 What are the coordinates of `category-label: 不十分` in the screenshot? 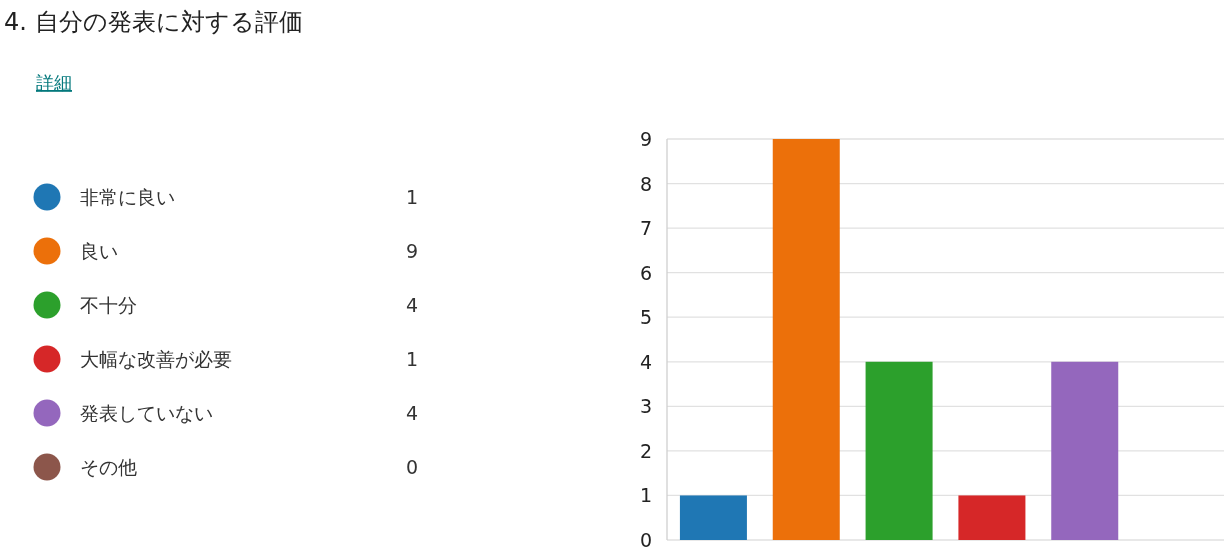 It's located at (108, 305).